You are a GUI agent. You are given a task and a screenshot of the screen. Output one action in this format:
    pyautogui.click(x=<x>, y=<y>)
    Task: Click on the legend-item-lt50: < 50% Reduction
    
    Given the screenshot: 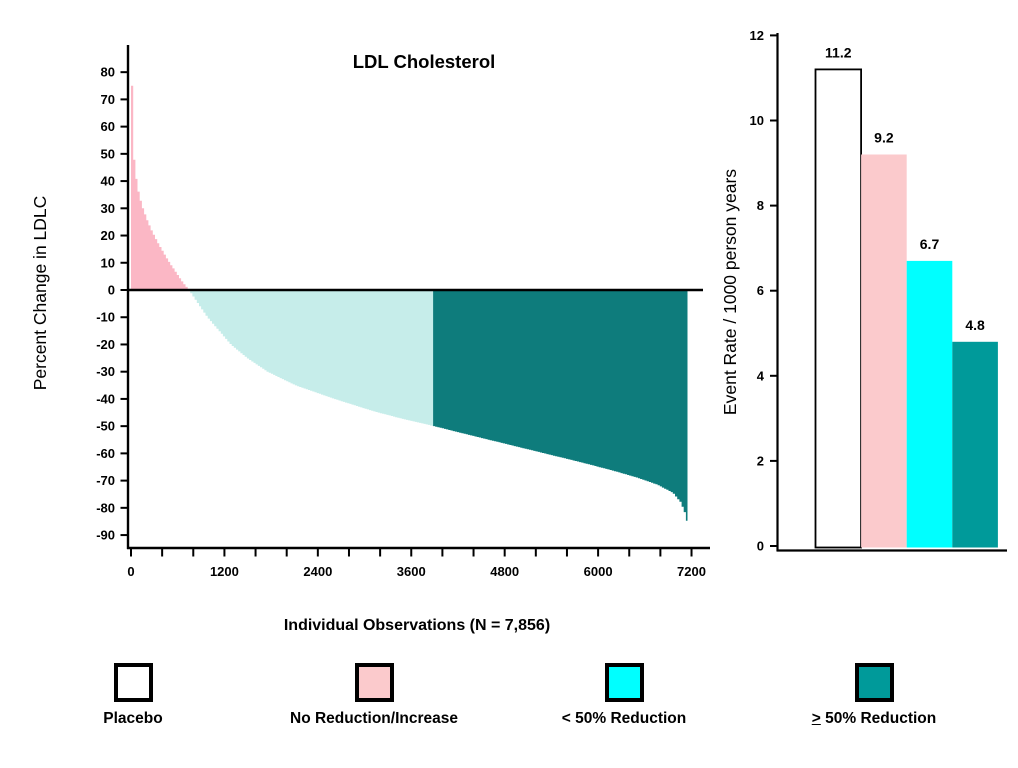 What is the action you would take?
    pyautogui.click(x=624, y=695)
    